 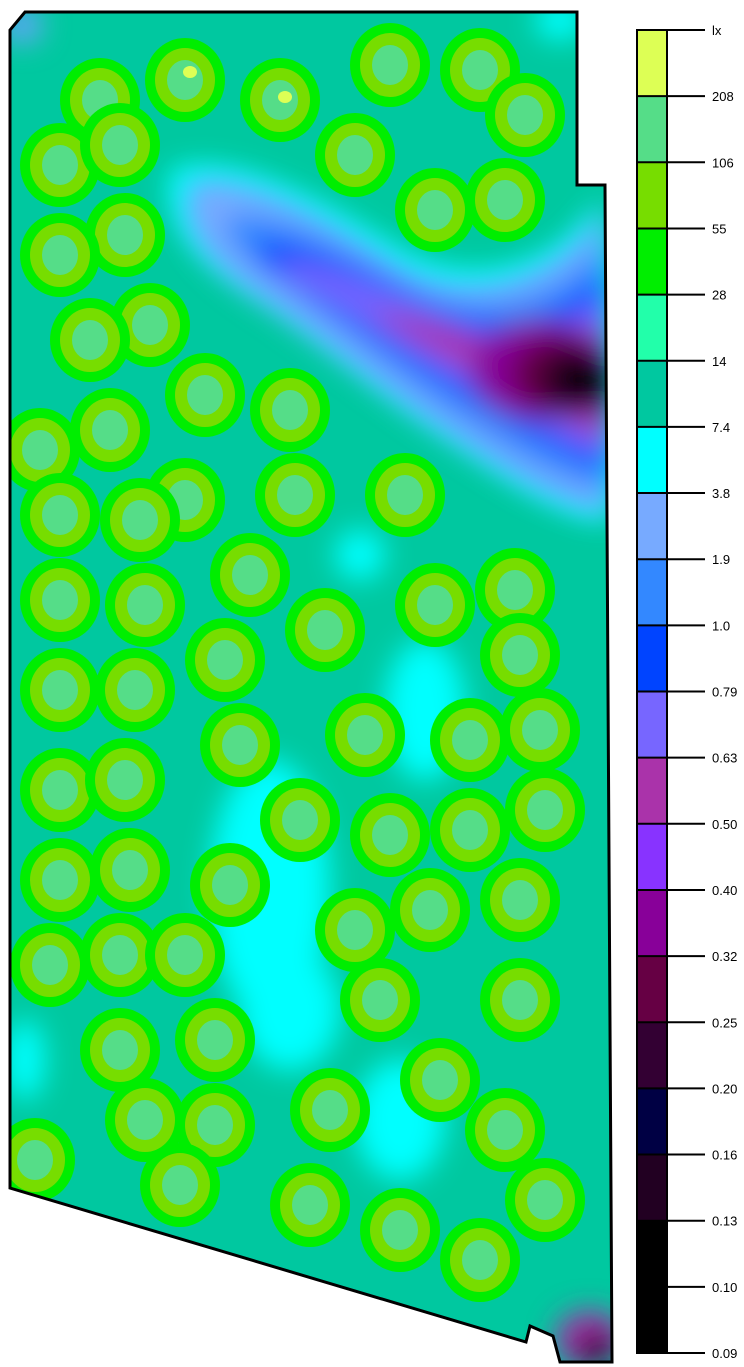 What do you see at coordinates (719, 295) in the screenshot?
I see `legend-tick-label: 28` at bounding box center [719, 295].